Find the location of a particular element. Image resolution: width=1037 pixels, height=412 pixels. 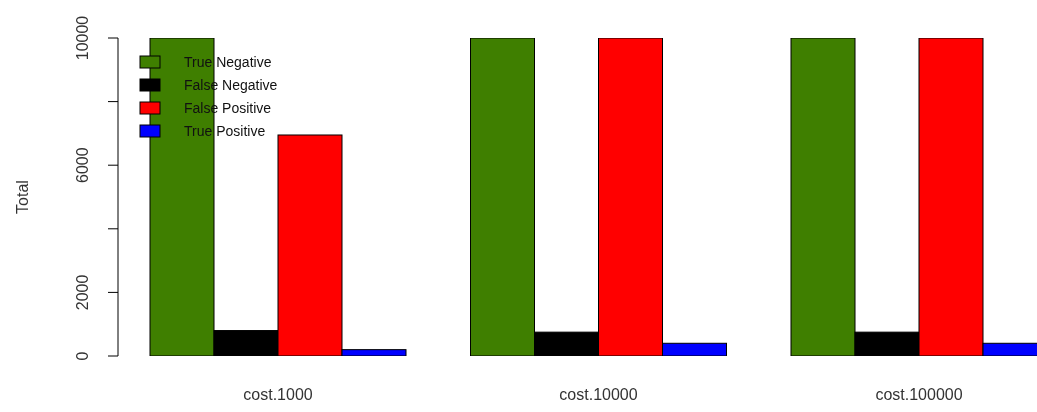

x-tick-label: cost.1000 is located at coordinates (278, 394).